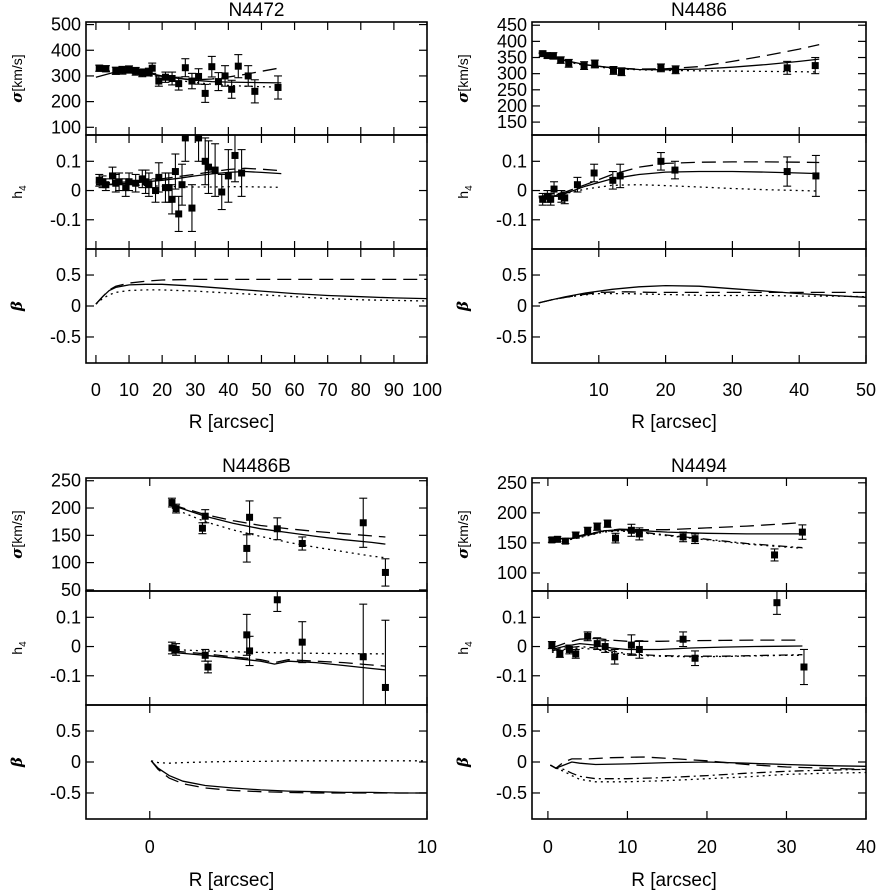  I want to click on n4486-sigma-ytick-label: 300, so click(512, 74).